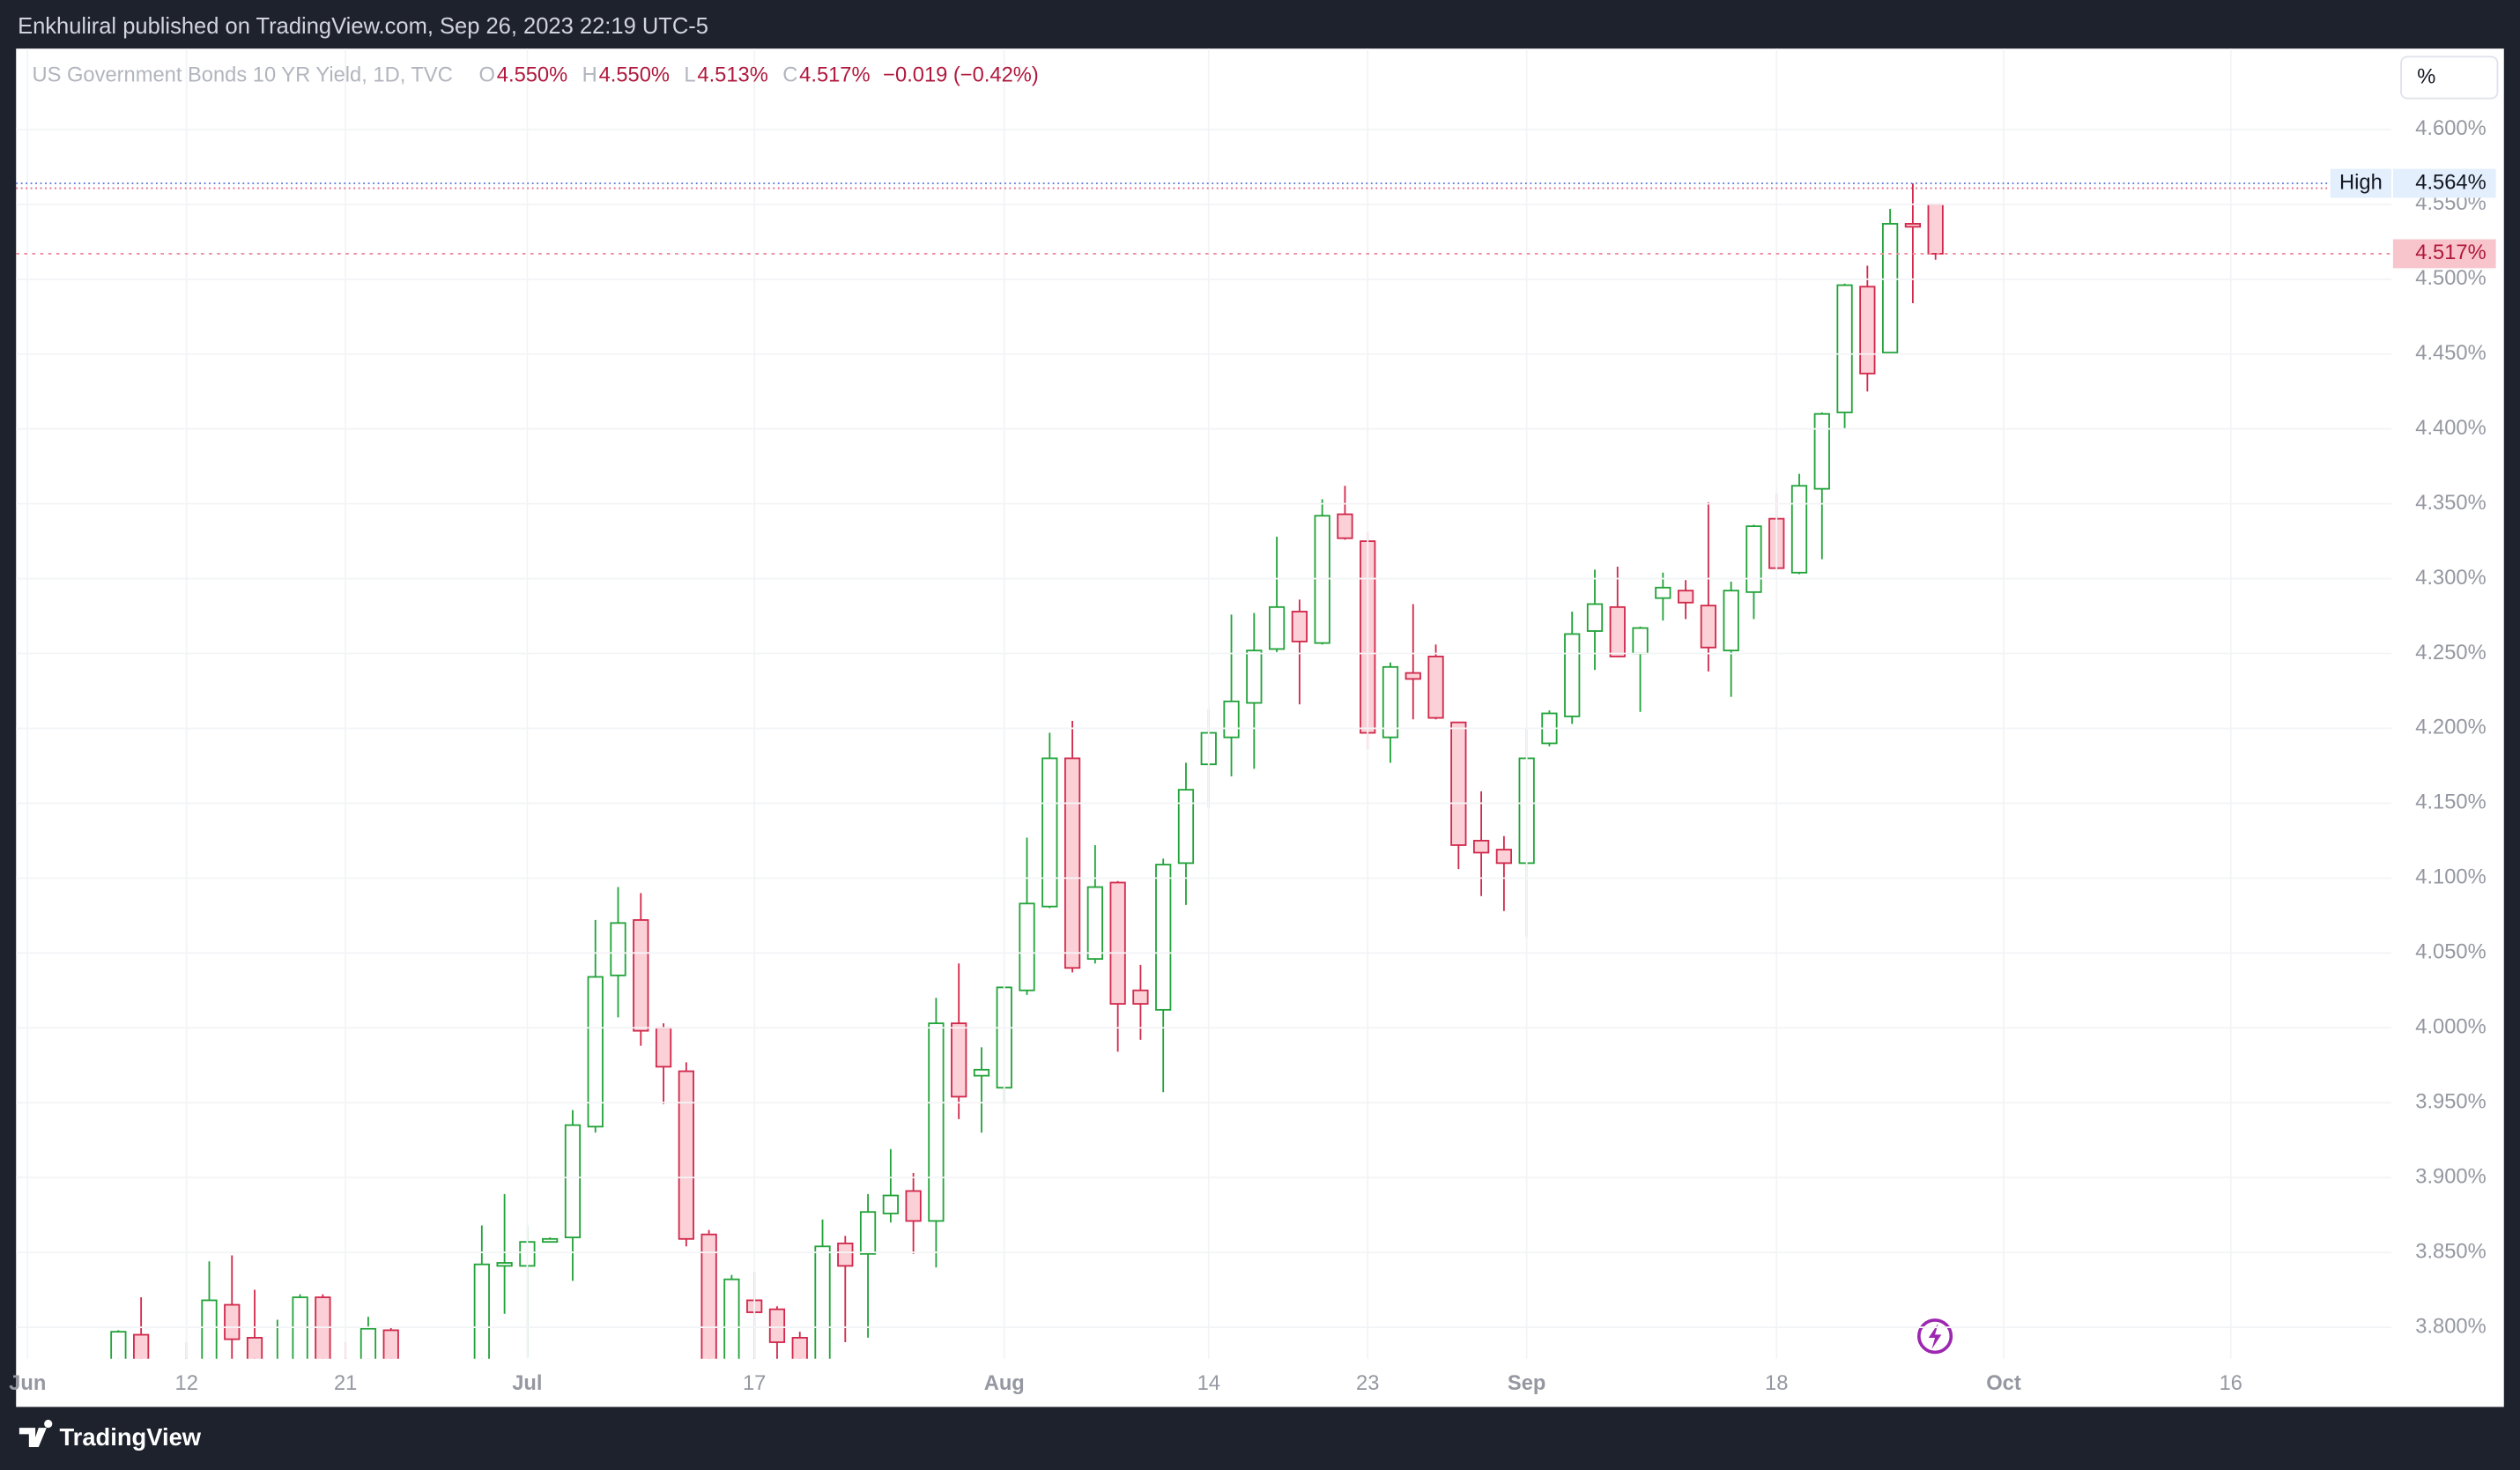 This screenshot has height=1470, width=2520. Describe the element at coordinates (487, 74) in the screenshot. I see `legend-key: O` at that location.